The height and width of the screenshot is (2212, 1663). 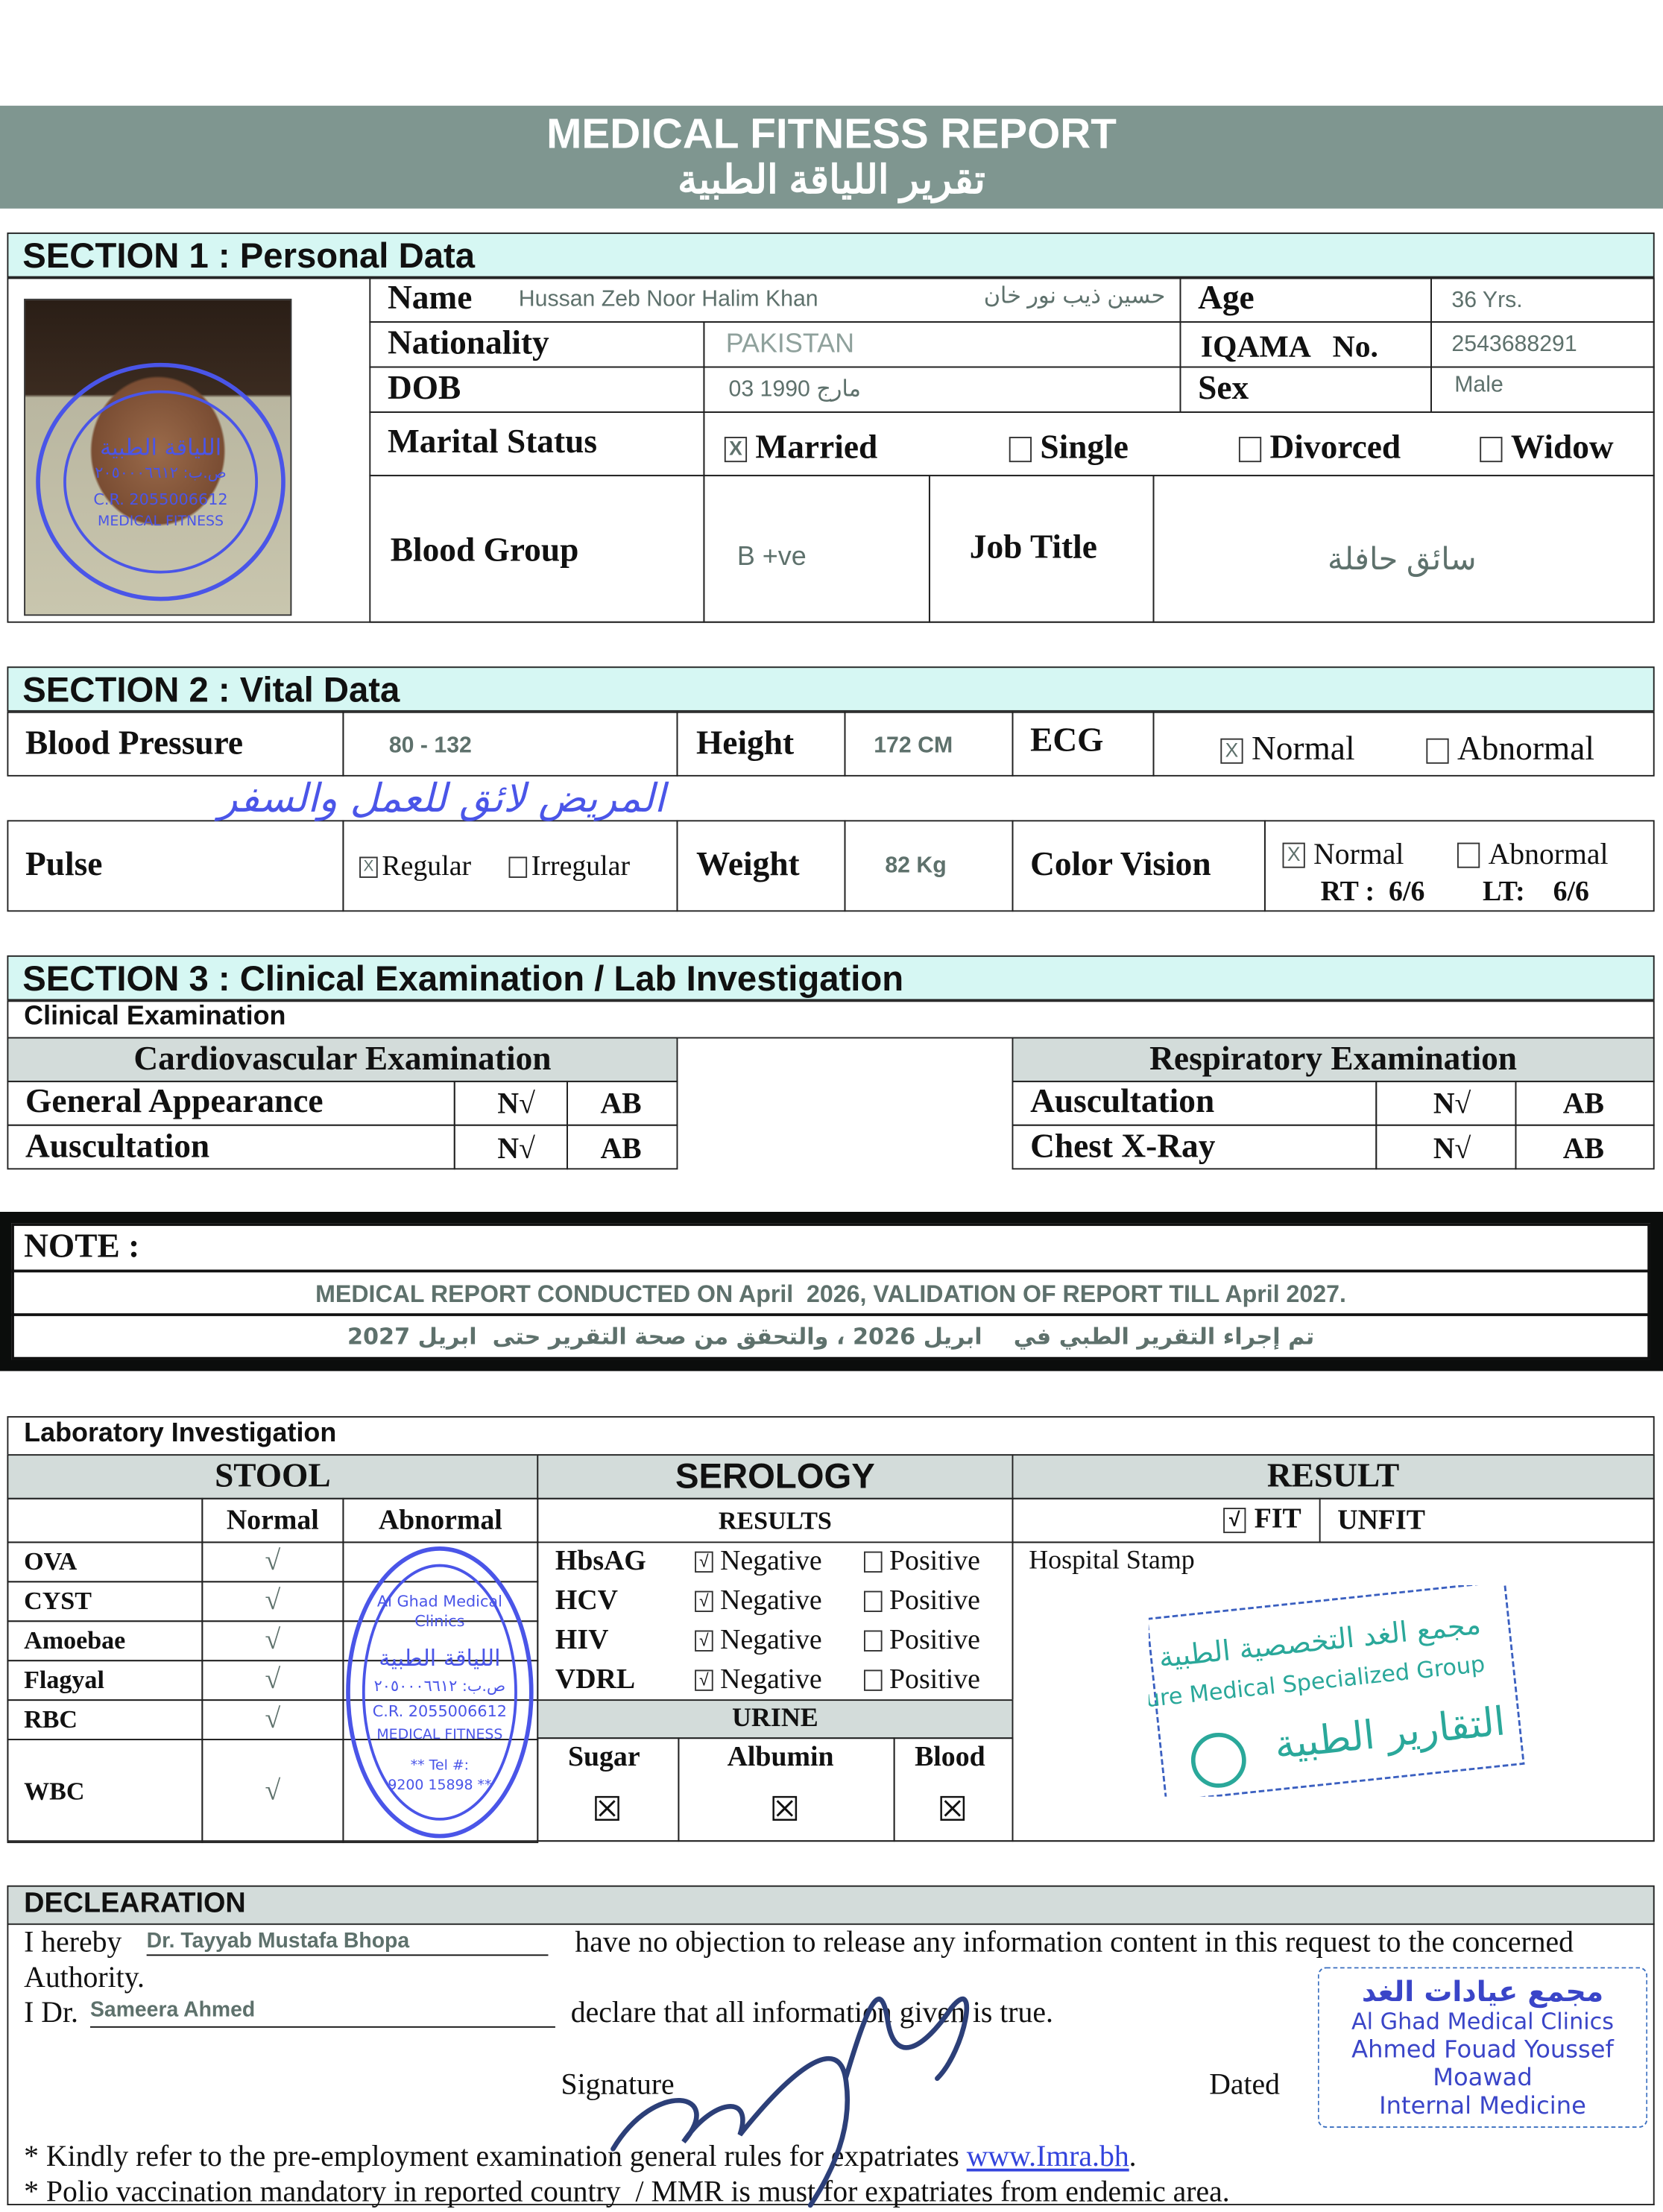 What do you see at coordinates (1381, 1520) in the screenshot?
I see `unfit-option: UNFIT` at bounding box center [1381, 1520].